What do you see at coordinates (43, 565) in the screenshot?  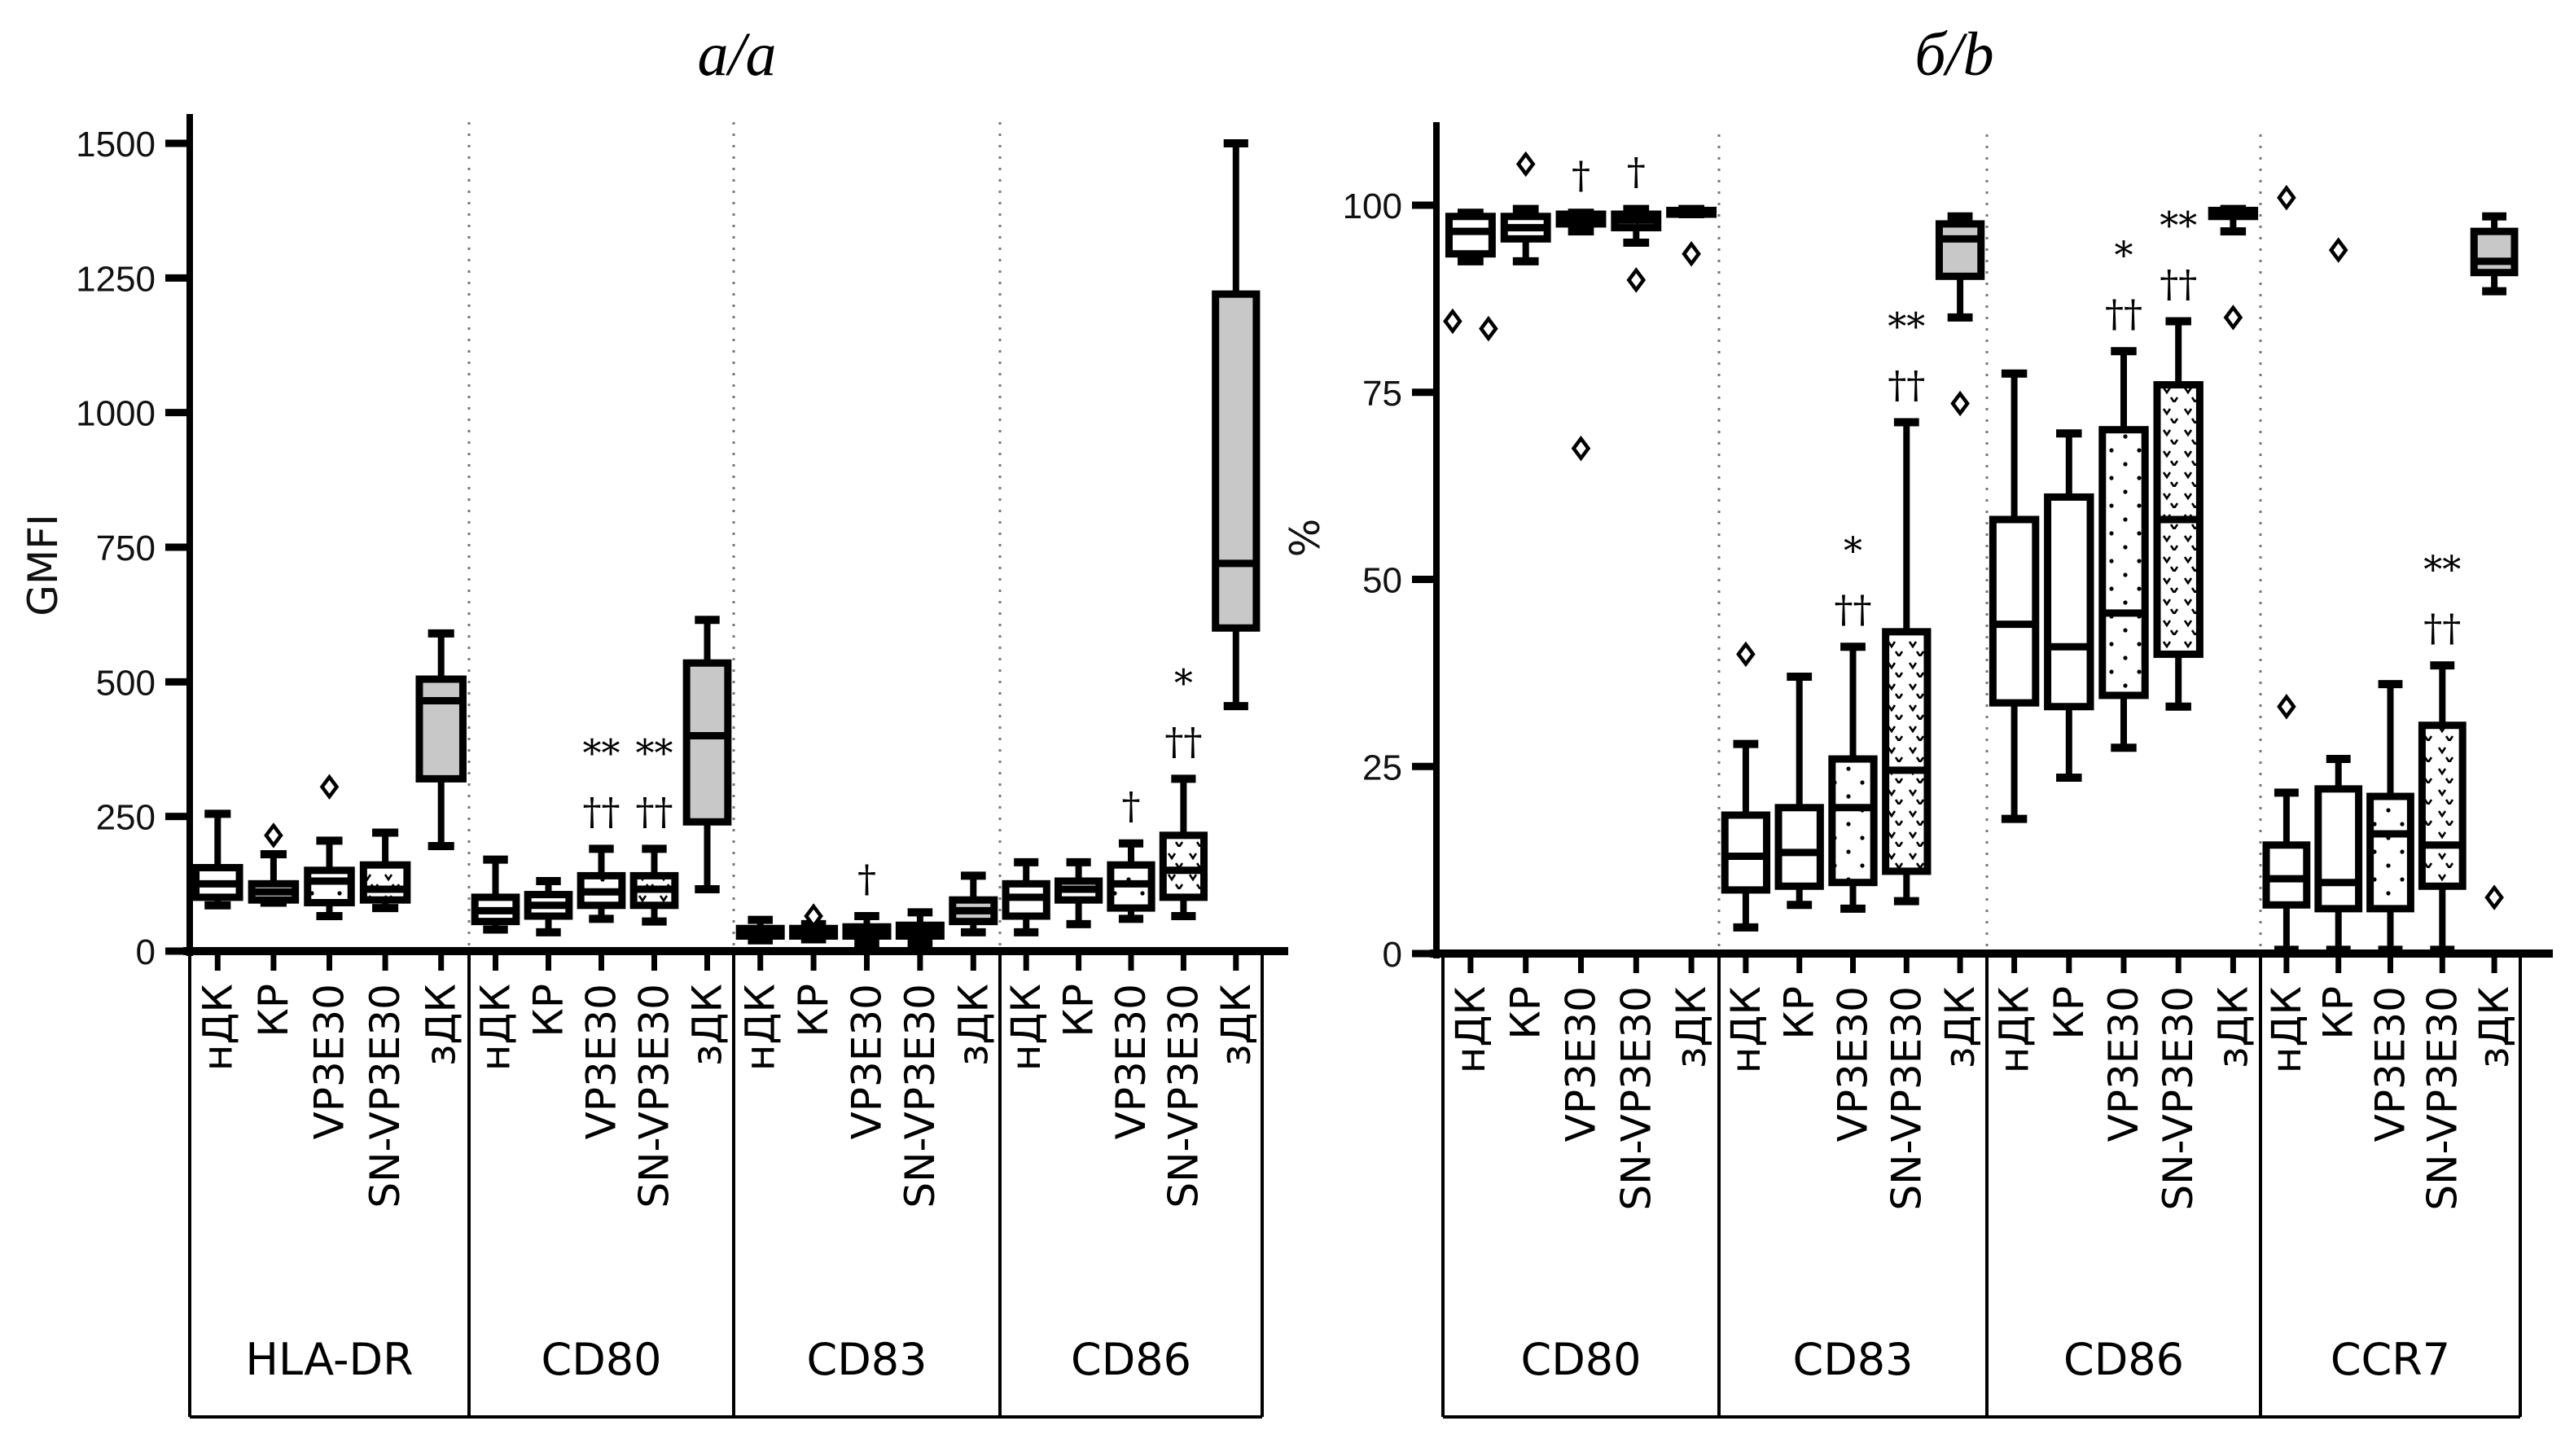 I see `y-axis-title: GMFI` at bounding box center [43, 565].